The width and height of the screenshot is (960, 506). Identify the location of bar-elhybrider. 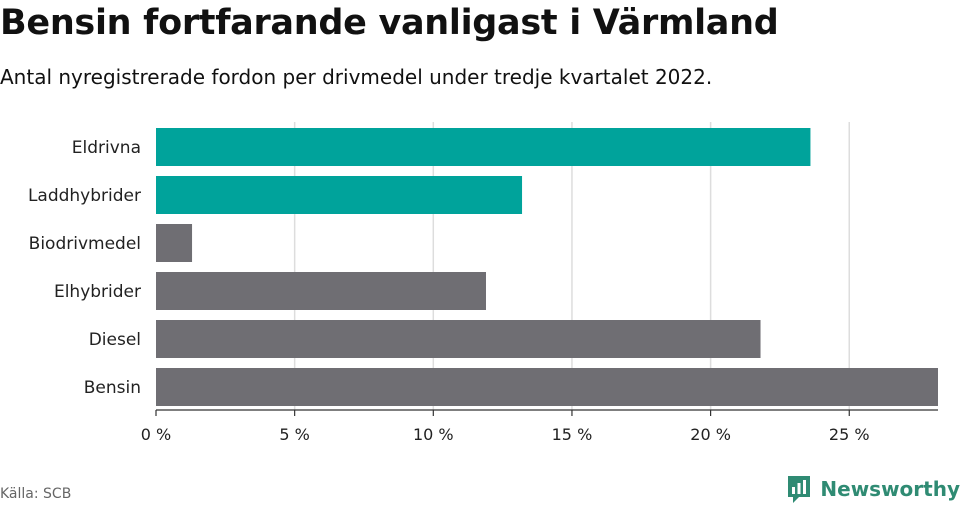
(321, 291).